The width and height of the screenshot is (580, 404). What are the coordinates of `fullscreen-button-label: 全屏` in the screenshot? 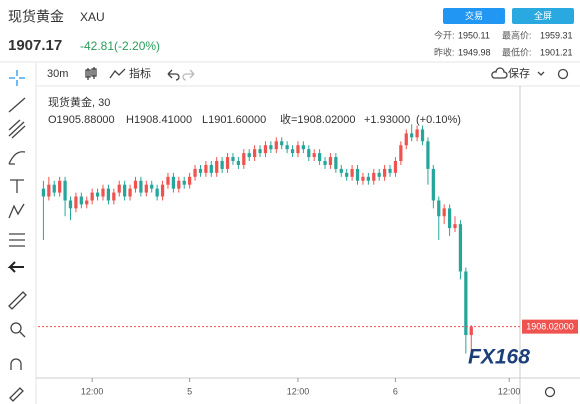 It's located at (543, 15).